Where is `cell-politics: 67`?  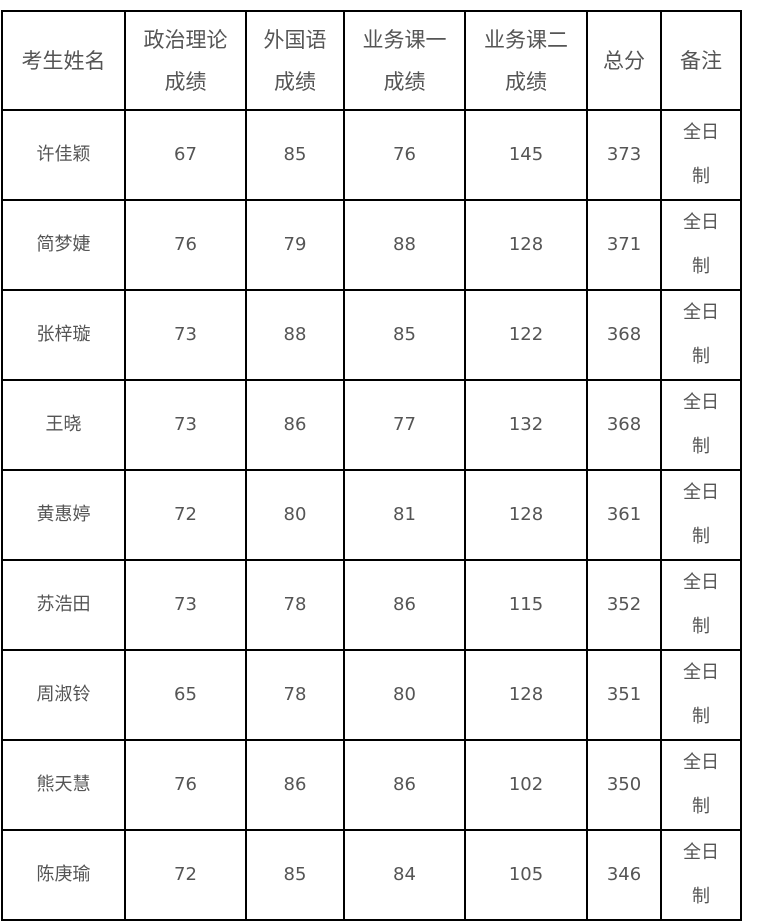 cell-politics: 67 is located at coordinates (185, 155).